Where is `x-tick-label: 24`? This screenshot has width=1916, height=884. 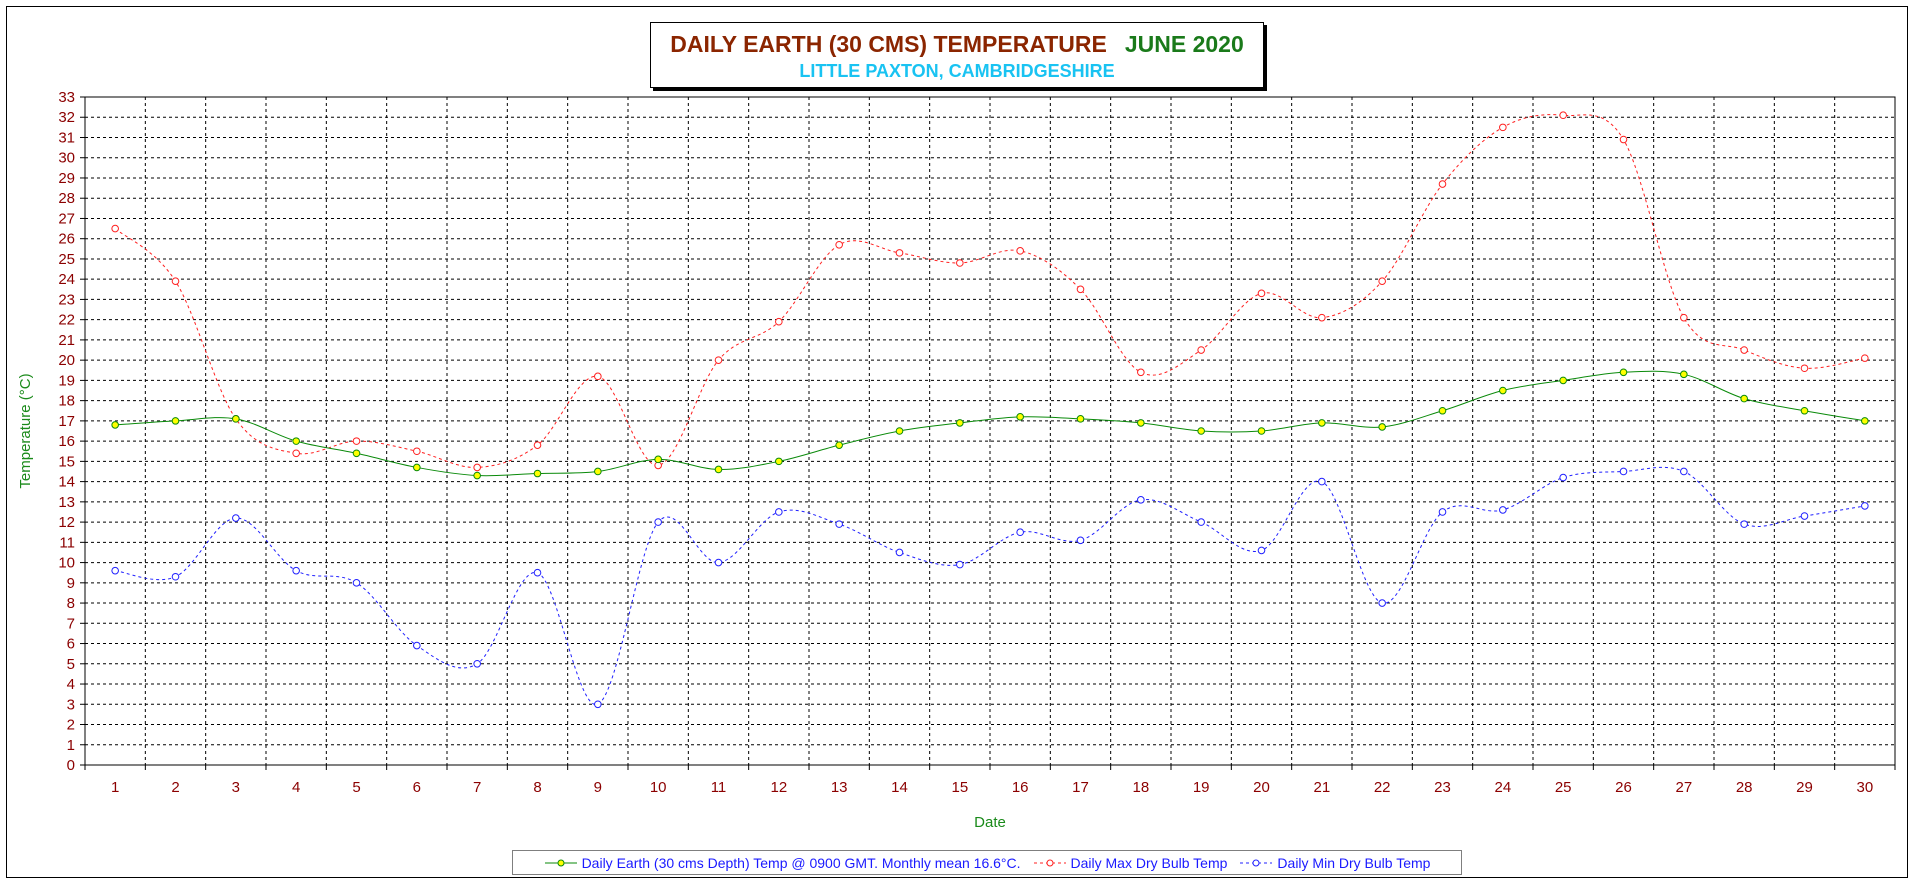 x-tick-label: 24 is located at coordinates (1502, 787).